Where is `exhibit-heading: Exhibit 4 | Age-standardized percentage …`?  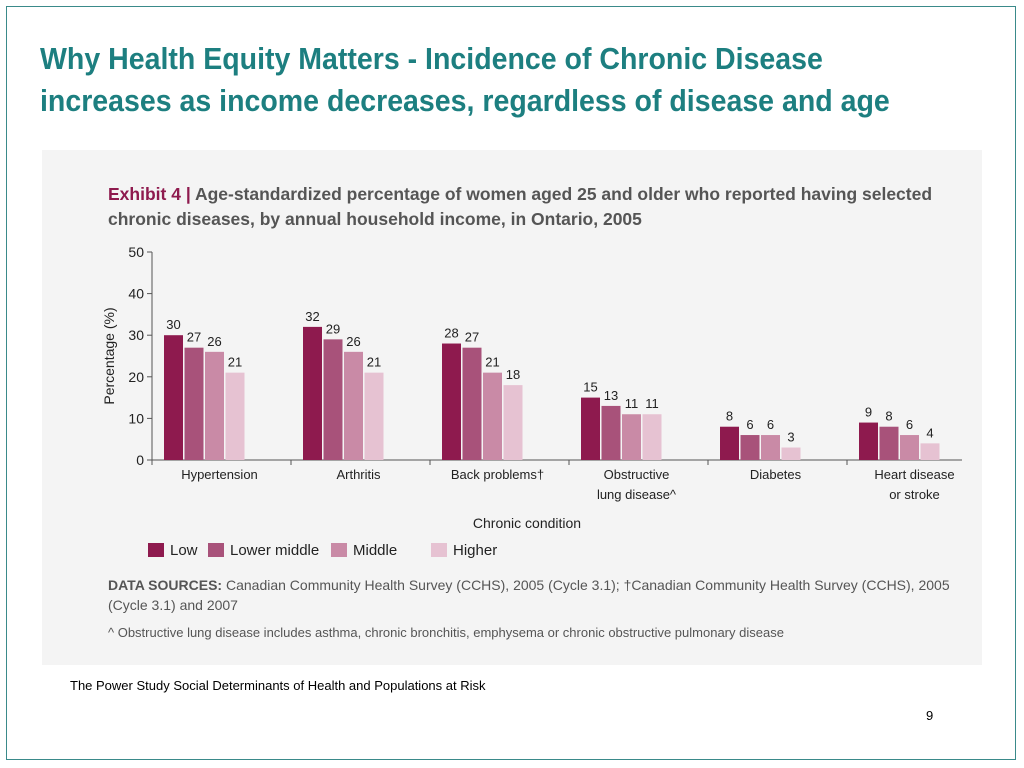
exhibit-heading: Exhibit 4 | Age-standardized percentage … is located at coordinates (538, 207).